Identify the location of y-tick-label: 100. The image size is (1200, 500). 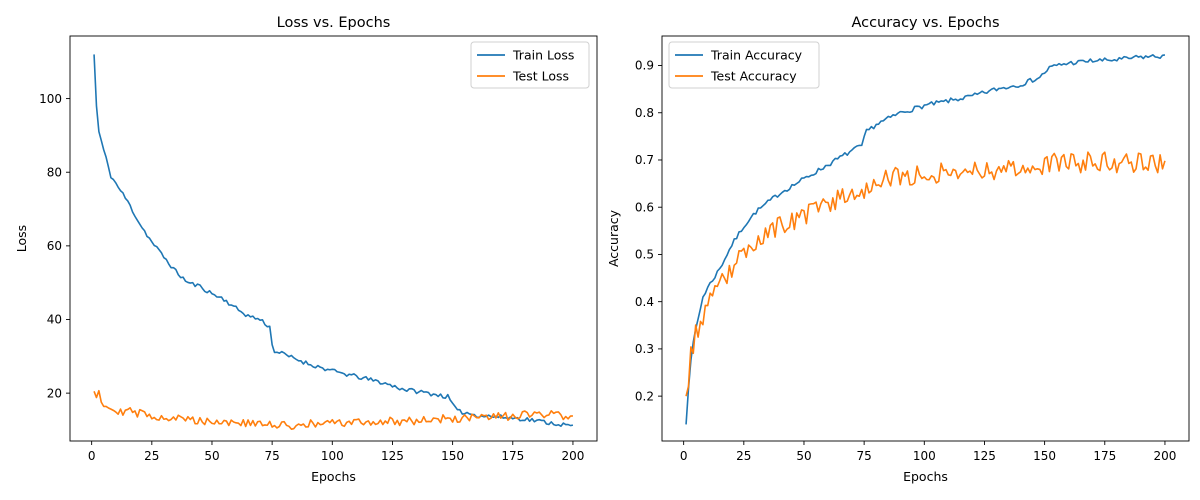
(50, 99).